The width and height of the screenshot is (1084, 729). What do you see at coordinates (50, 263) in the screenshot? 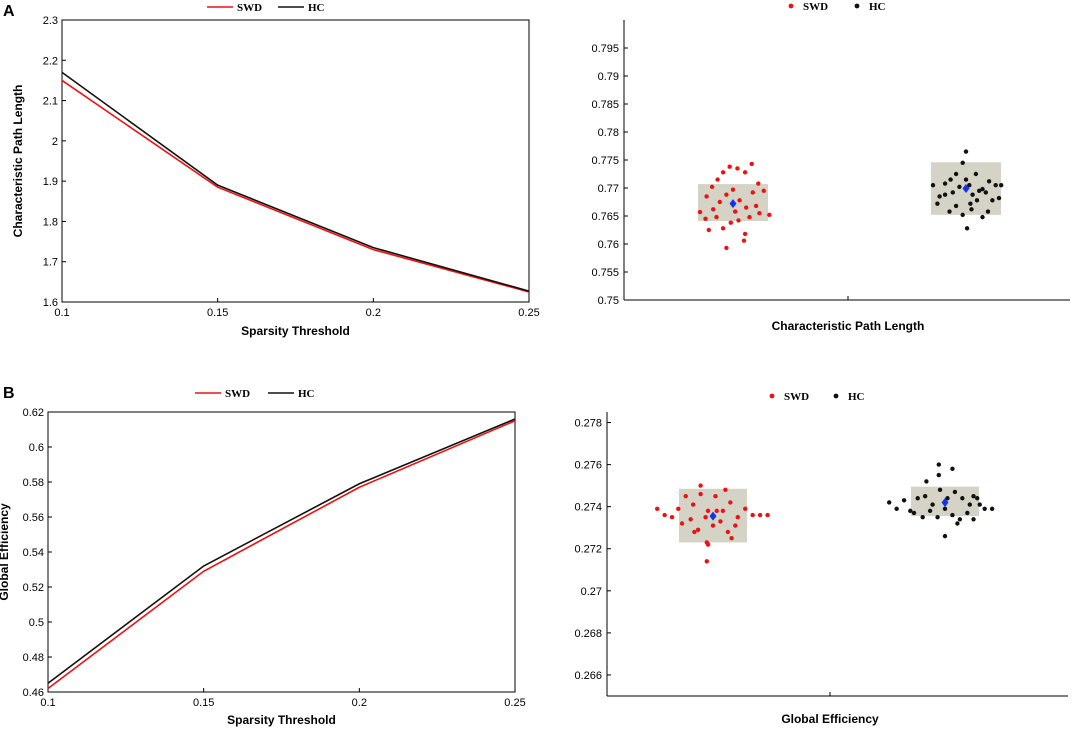
I see `y-tick-label: 1.7` at bounding box center [50, 263].